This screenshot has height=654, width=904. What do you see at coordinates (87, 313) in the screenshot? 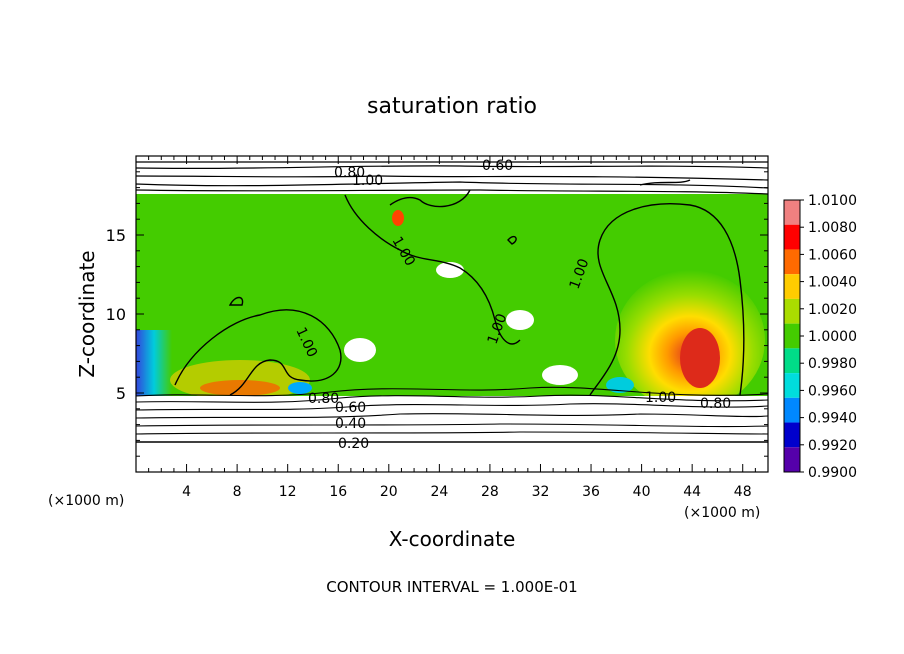
I see `y-axis-label: Z-coordinate` at bounding box center [87, 313].